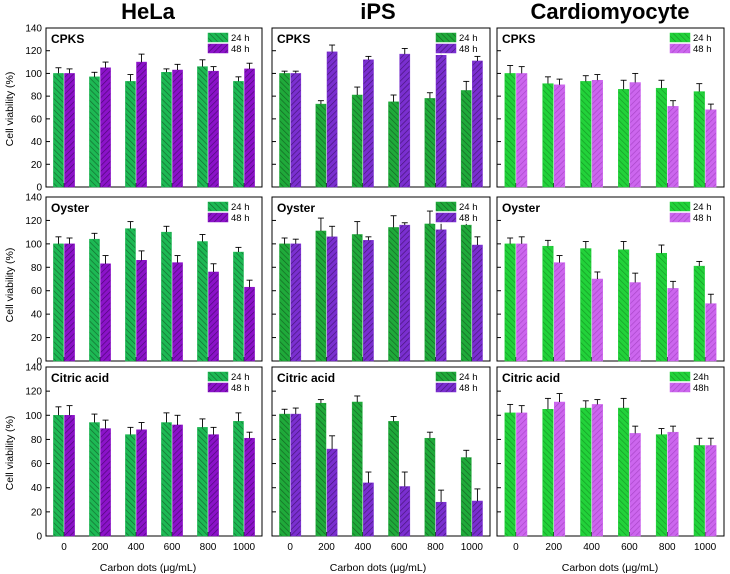  Describe the element at coordinates (37, 142) in the screenshot. I see `y-tick-label: 40` at that location.